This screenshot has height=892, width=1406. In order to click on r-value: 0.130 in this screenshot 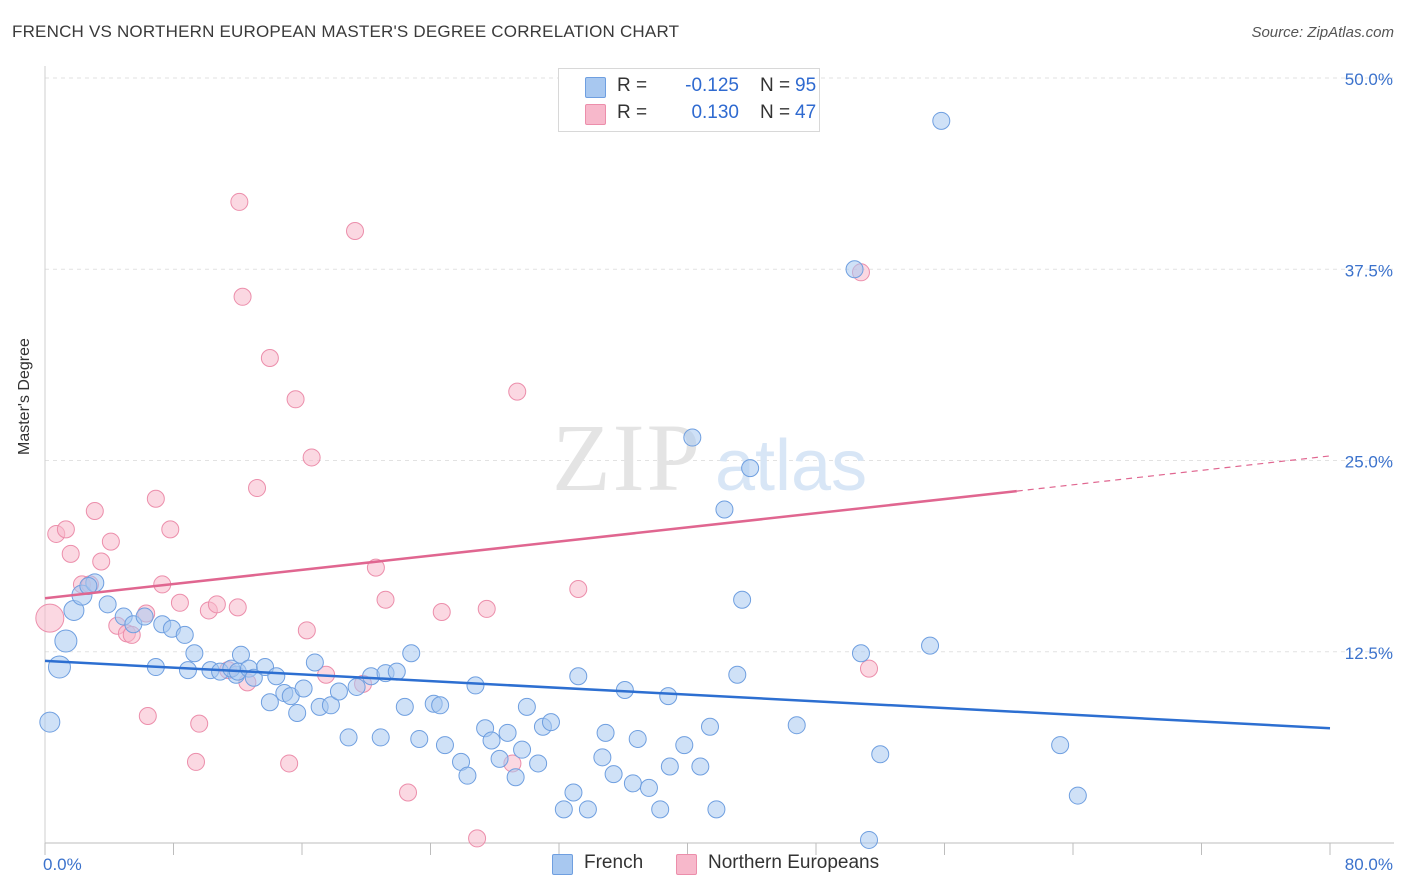, I will do `click(715, 112)`.